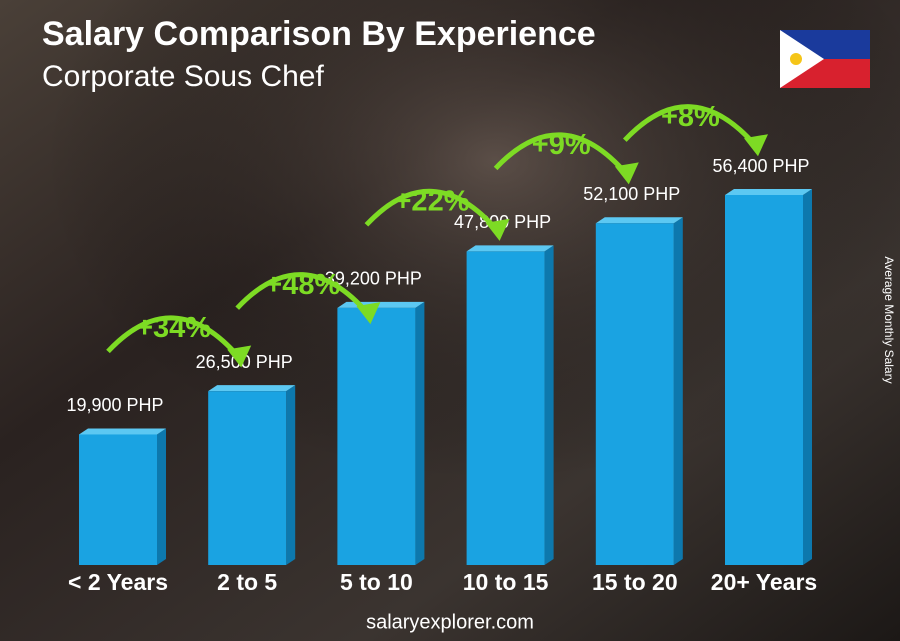 This screenshot has width=900, height=641. Describe the element at coordinates (450, 622) in the screenshot. I see `footer: salaryexplorer.com` at that location.